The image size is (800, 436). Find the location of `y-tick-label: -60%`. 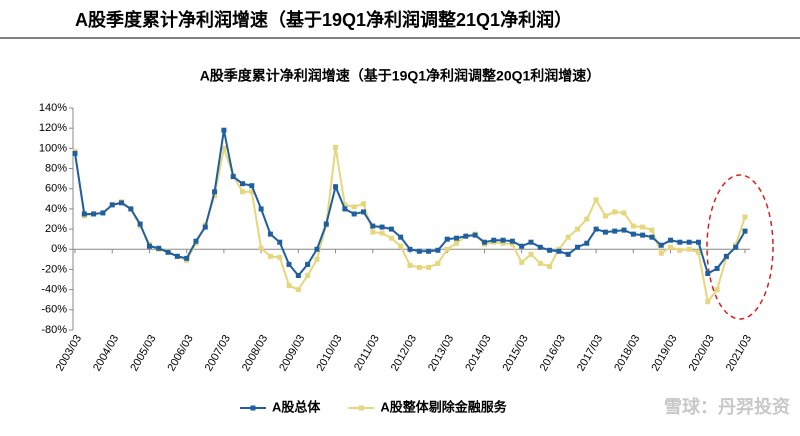

y-tick-label: -60% is located at coordinates (54, 310).